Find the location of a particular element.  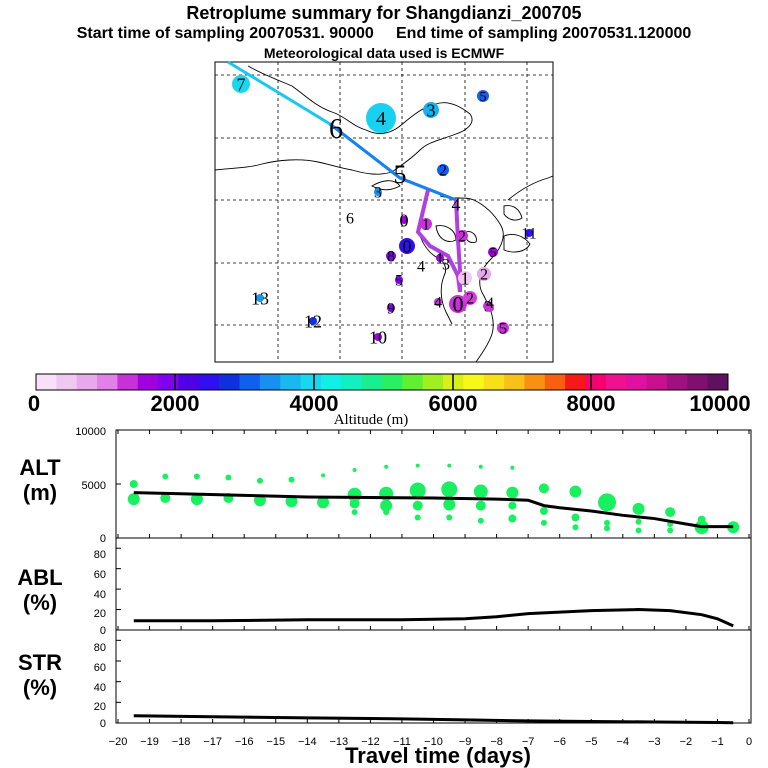

colorbar-tick-10000: 10000 is located at coordinates (719, 403).